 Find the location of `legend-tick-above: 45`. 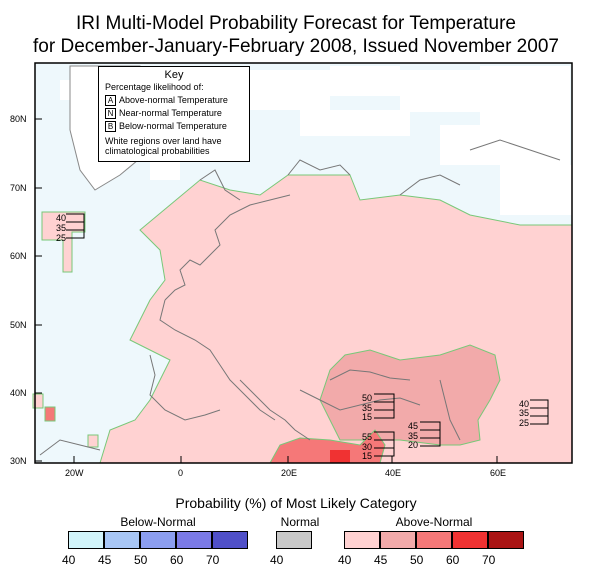

legend-tick-above: 45 is located at coordinates (381, 560).